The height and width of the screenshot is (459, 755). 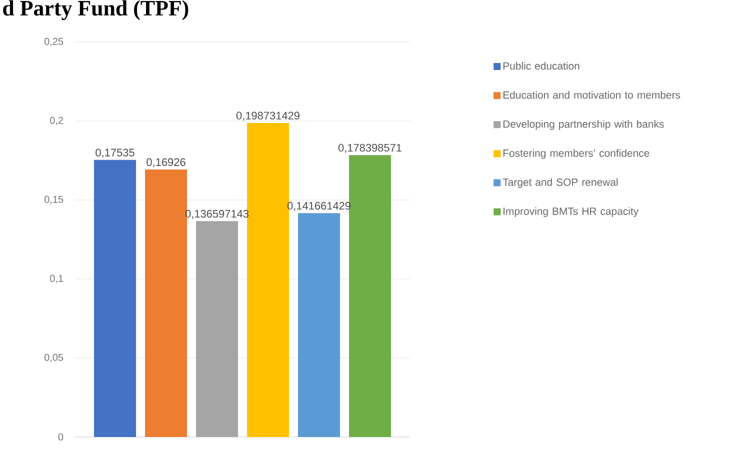 I want to click on y-tick-label: 0,2, so click(x=56, y=121).